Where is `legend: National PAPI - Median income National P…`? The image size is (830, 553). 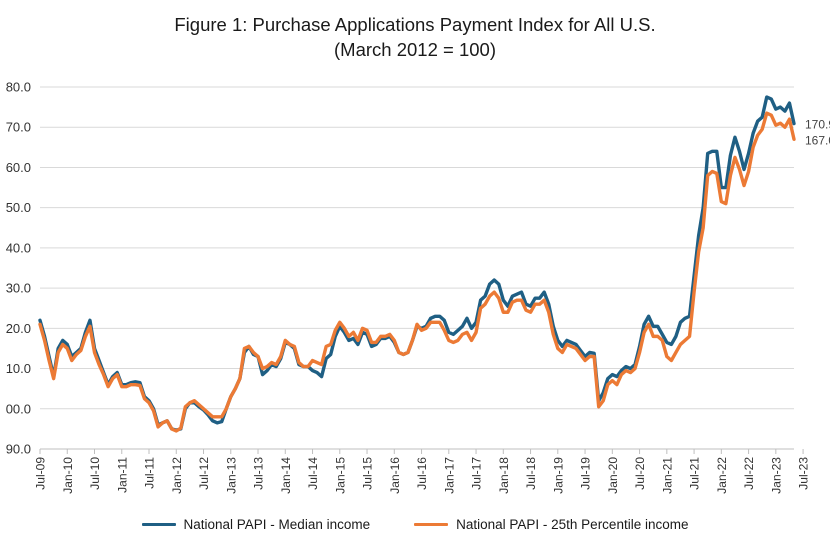 legend: National PAPI - Median income National P… is located at coordinates (415, 524).